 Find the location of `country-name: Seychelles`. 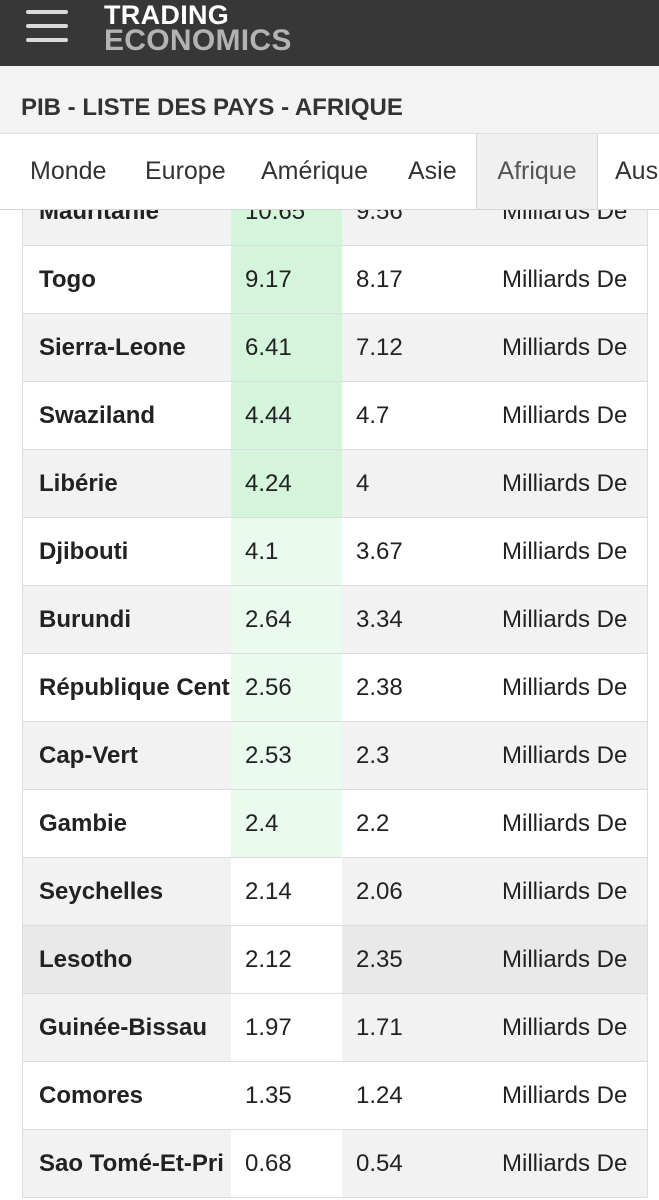

country-name: Seychelles is located at coordinates (101, 891).